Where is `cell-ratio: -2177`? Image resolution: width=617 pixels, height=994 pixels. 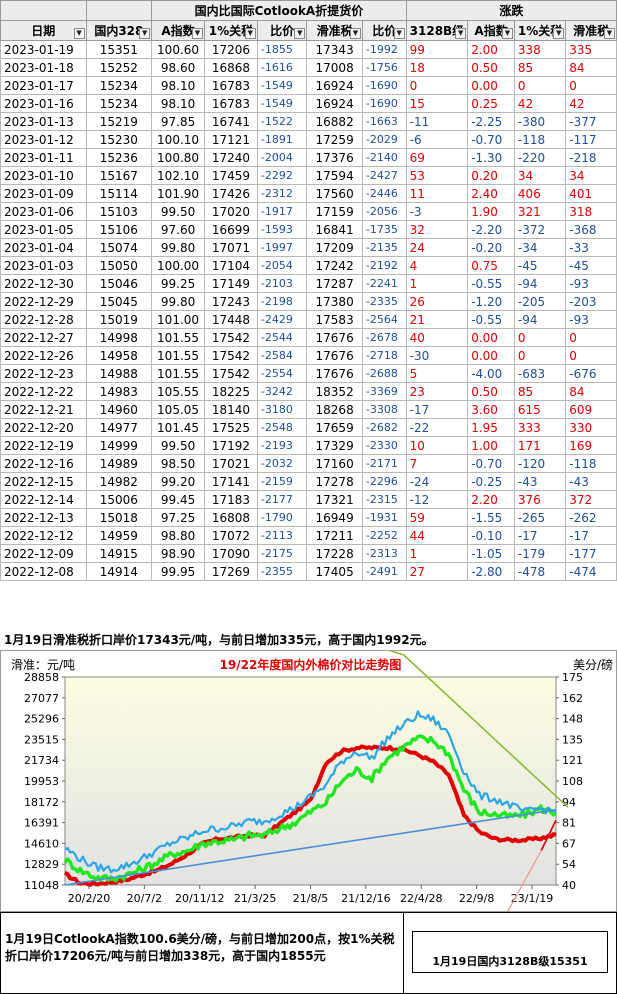
cell-ratio: -2177 is located at coordinates (282, 499).